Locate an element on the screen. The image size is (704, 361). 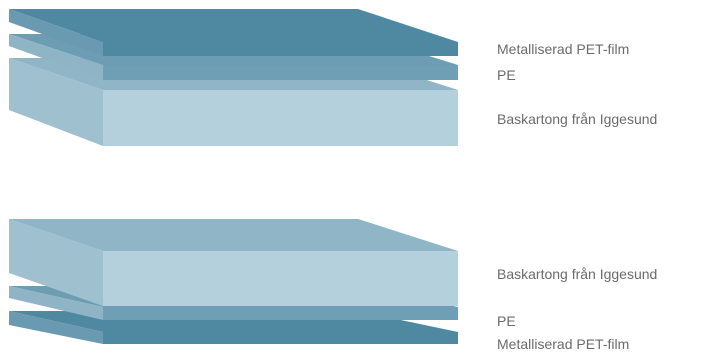
top-stack-pet-label: Metalliserad PET-film is located at coordinates (563, 49).